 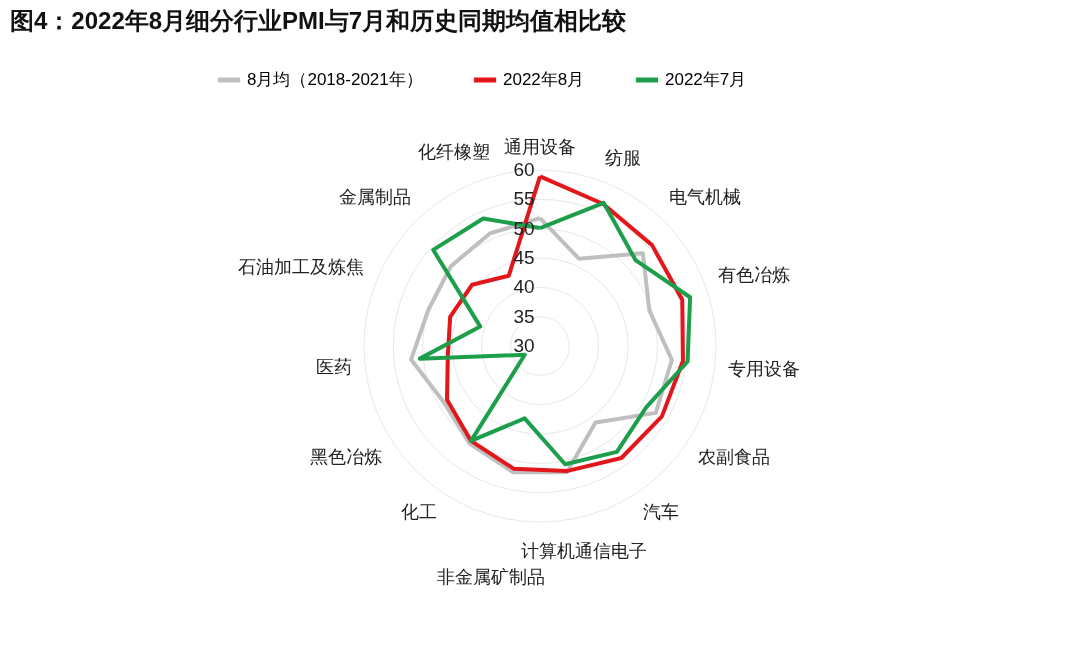 I want to click on legend-label: 8月均（2018-2021年）, so click(x=335, y=79).